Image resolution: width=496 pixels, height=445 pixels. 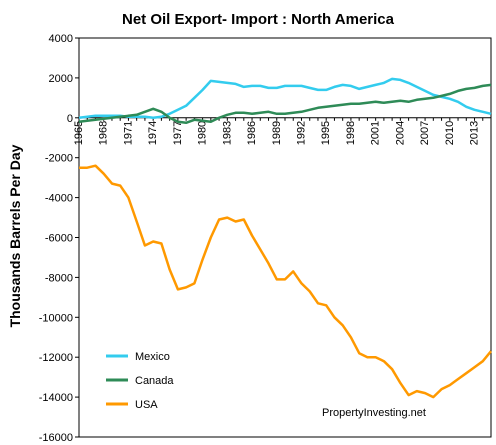 What do you see at coordinates (227, 133) in the screenshot?
I see `x-tick-label: 1983` at bounding box center [227, 133].